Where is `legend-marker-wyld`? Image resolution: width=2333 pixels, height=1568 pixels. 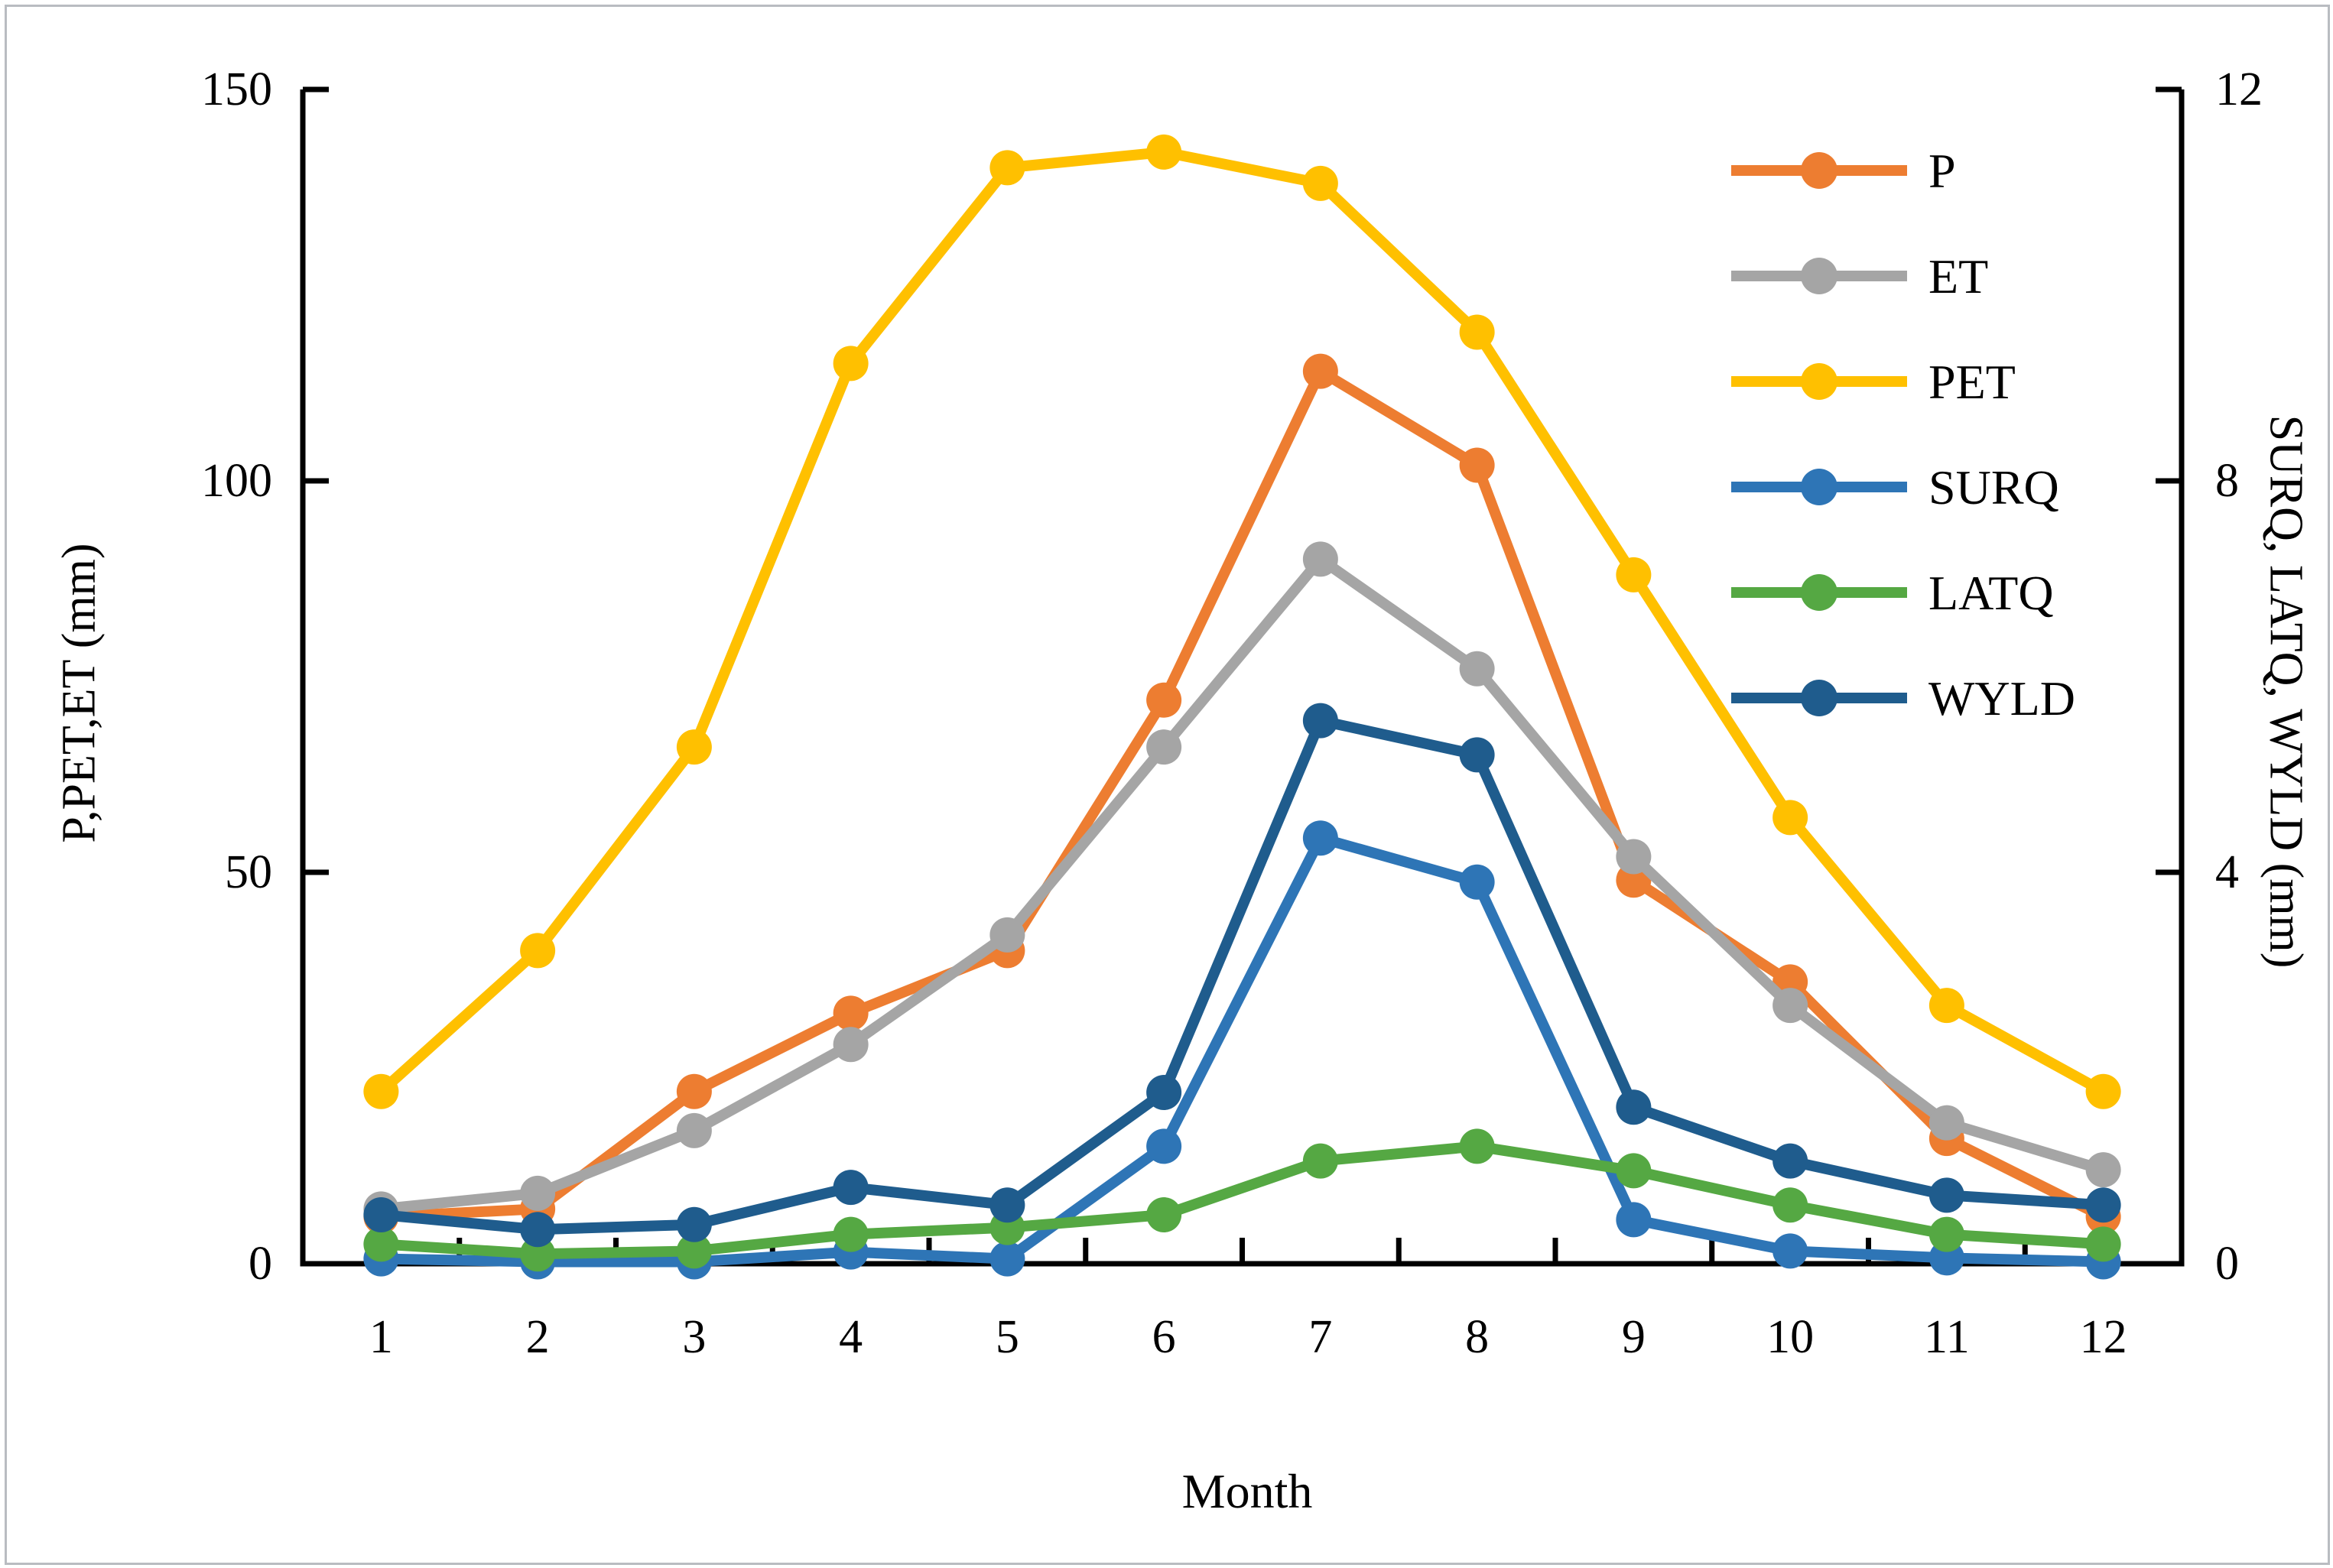
legend-marker-wyld is located at coordinates (1819, 698).